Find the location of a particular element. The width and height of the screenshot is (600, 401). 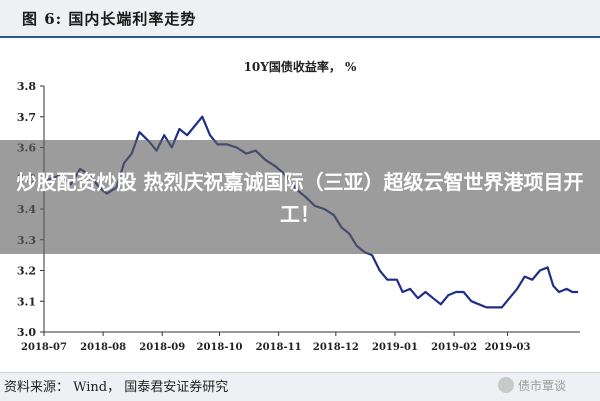

watermark-text: 债市覃谈 is located at coordinates (542, 386).